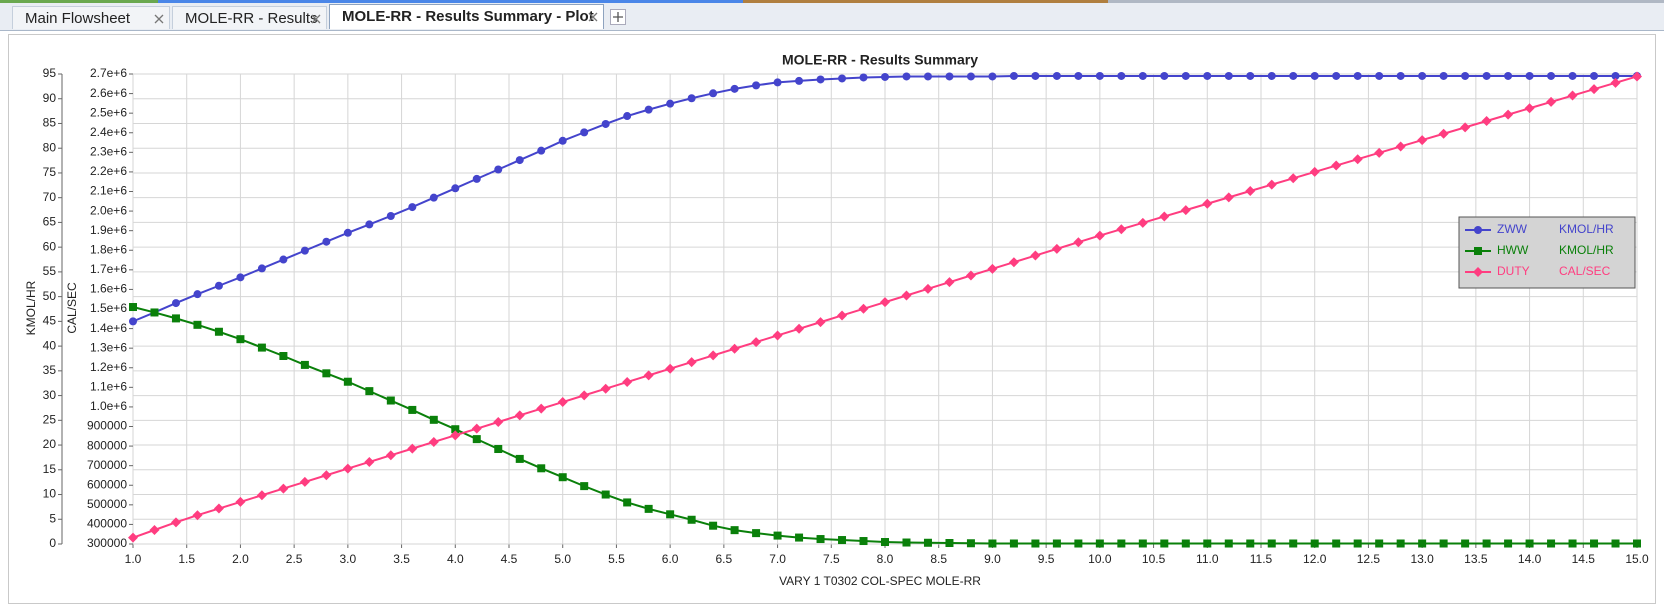 The height and width of the screenshot is (606, 1664). I want to click on tab: MOLE-RR - Results, so click(249, 17).